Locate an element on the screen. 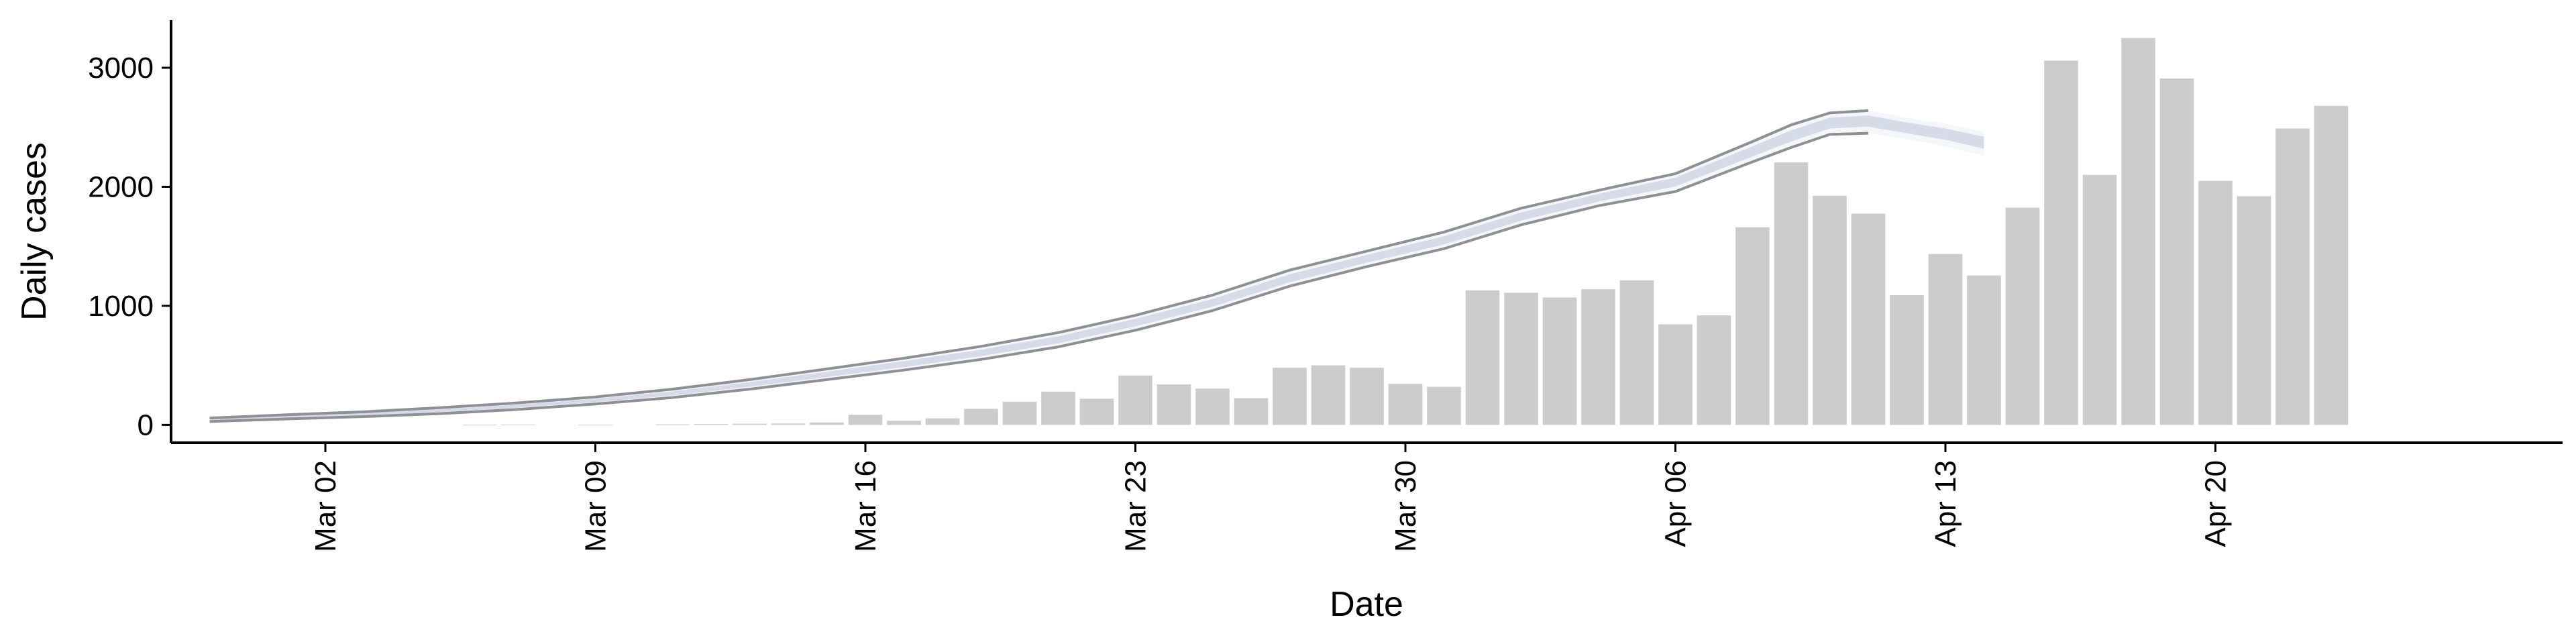 The height and width of the screenshot is (644, 2576). y-tick-label-1000: 1000 is located at coordinates (121, 306).